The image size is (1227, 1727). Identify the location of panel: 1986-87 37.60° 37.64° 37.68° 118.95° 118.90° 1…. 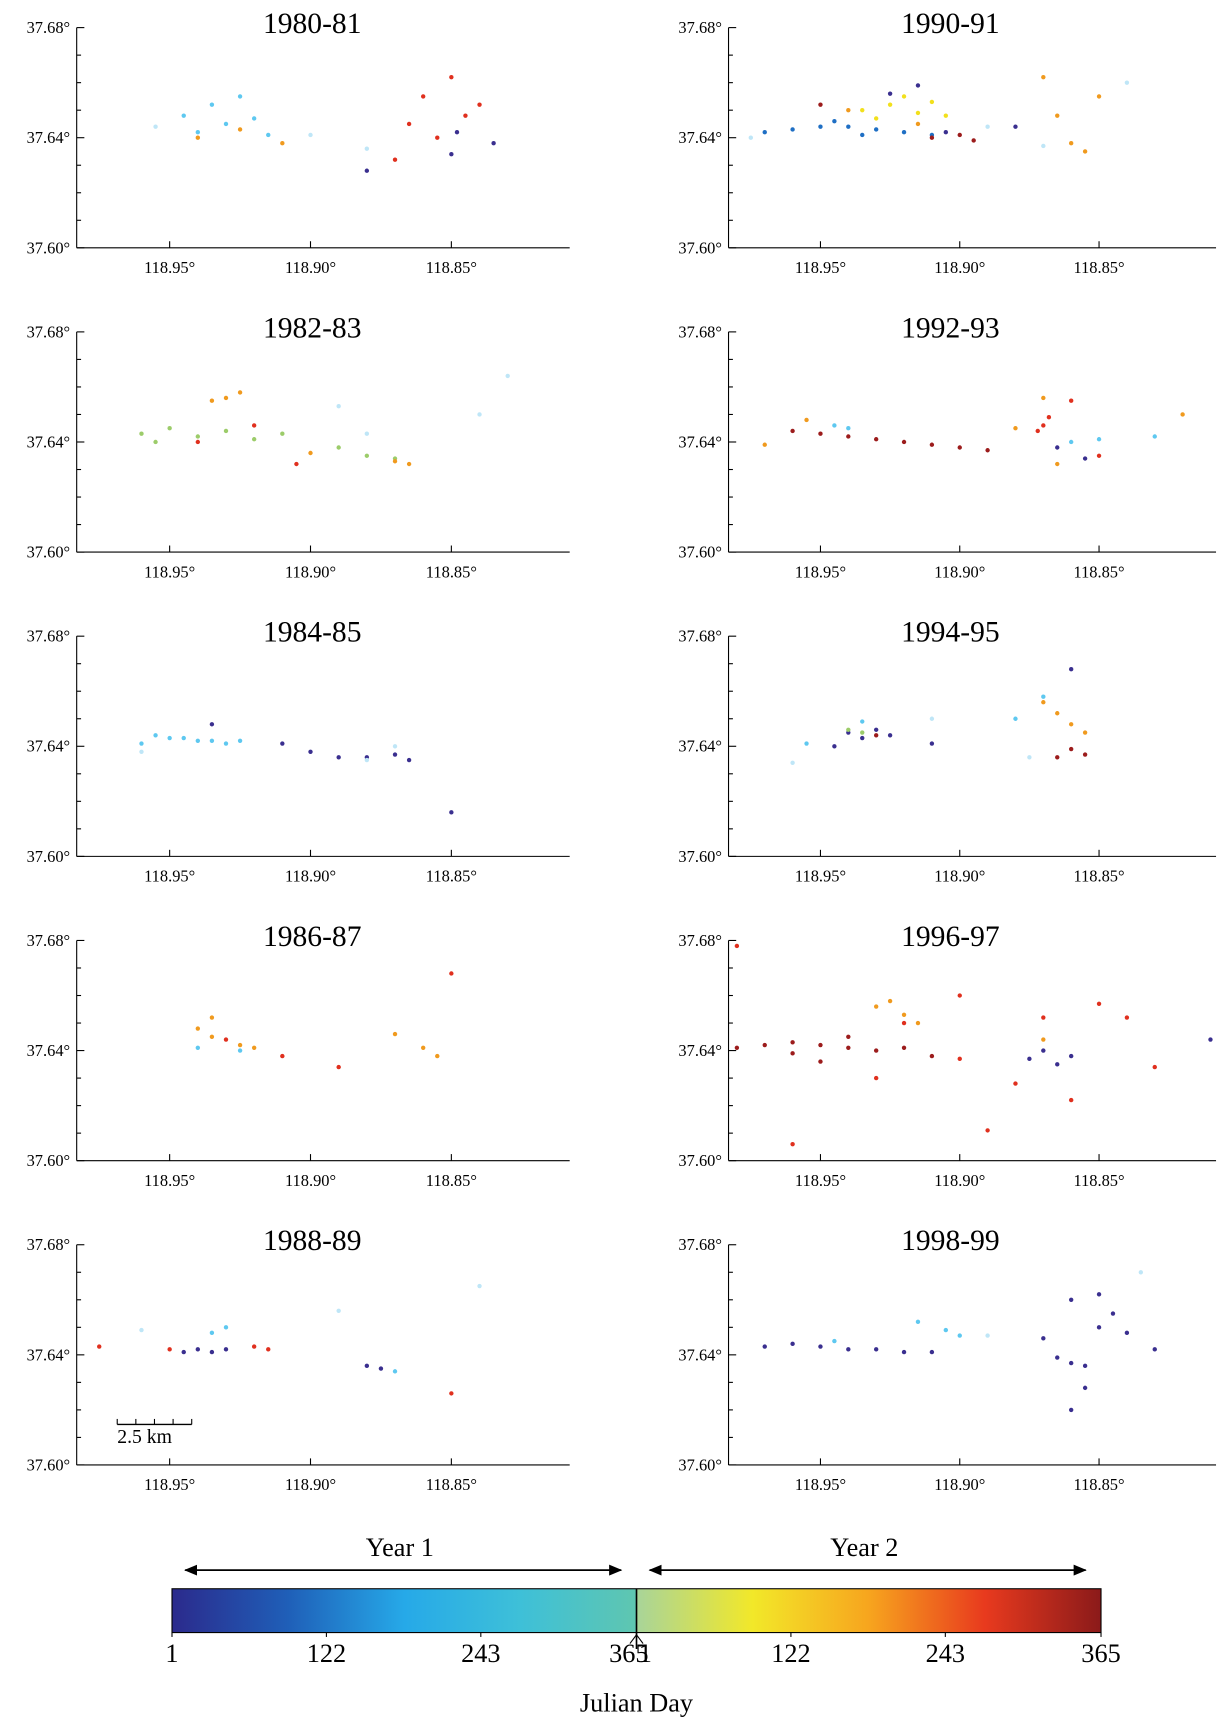
(298, 1055).